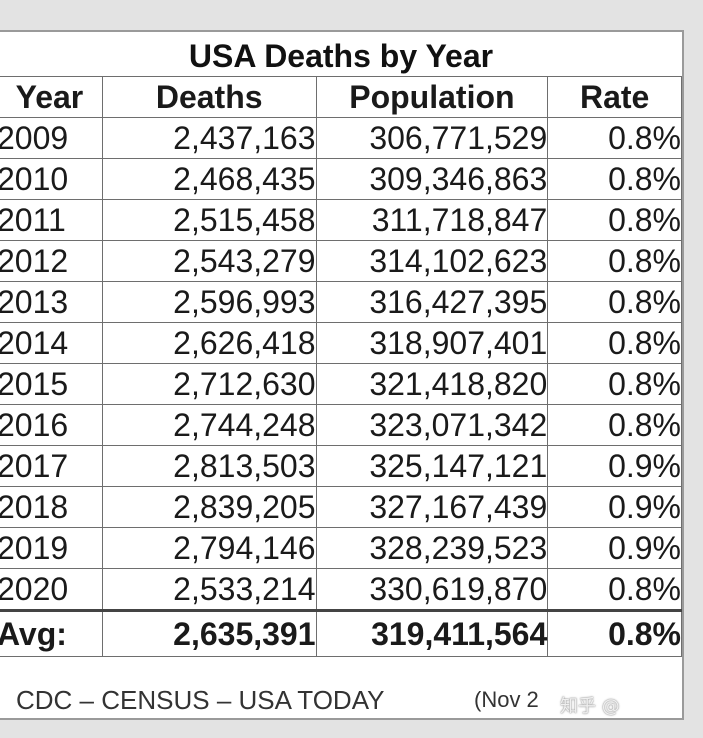 The width and height of the screenshot is (703, 738). Describe the element at coordinates (51, 138) in the screenshot. I see `cell-year: 2009` at that location.